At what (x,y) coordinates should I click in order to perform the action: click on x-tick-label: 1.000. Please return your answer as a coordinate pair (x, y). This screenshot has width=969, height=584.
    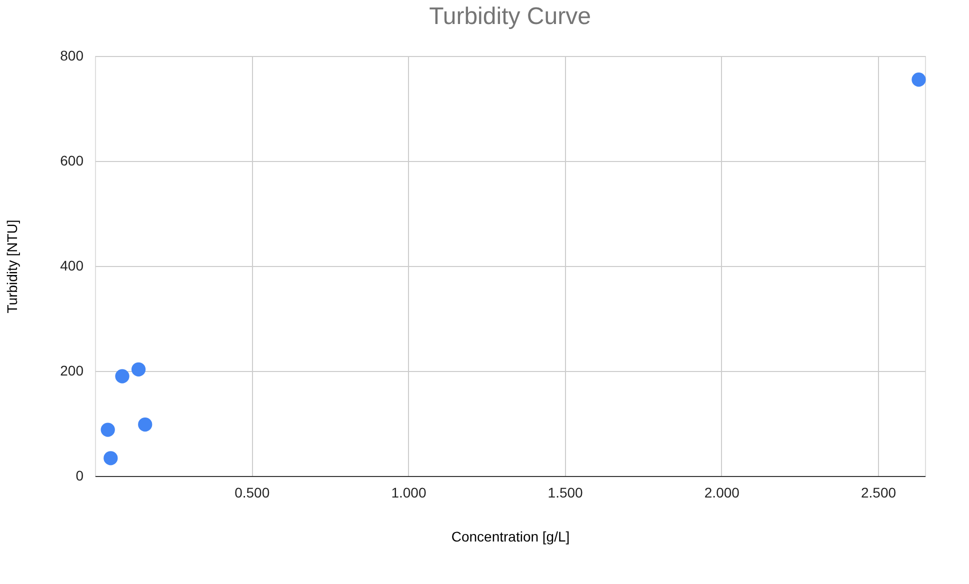
    Looking at the image, I should click on (408, 492).